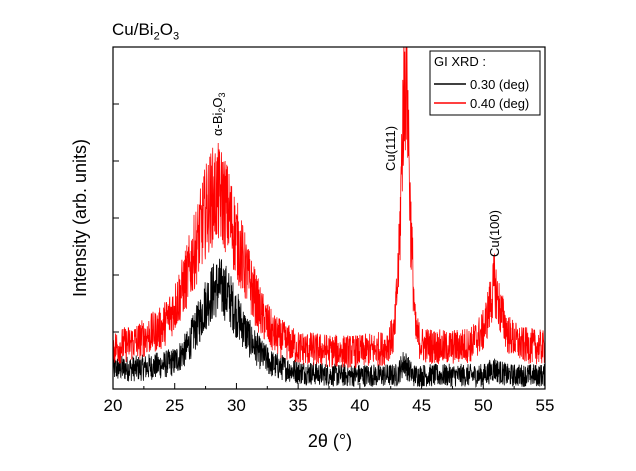 This screenshot has width=636, height=471. What do you see at coordinates (236, 405) in the screenshot?
I see `x-tick-label-2: 30` at bounding box center [236, 405].